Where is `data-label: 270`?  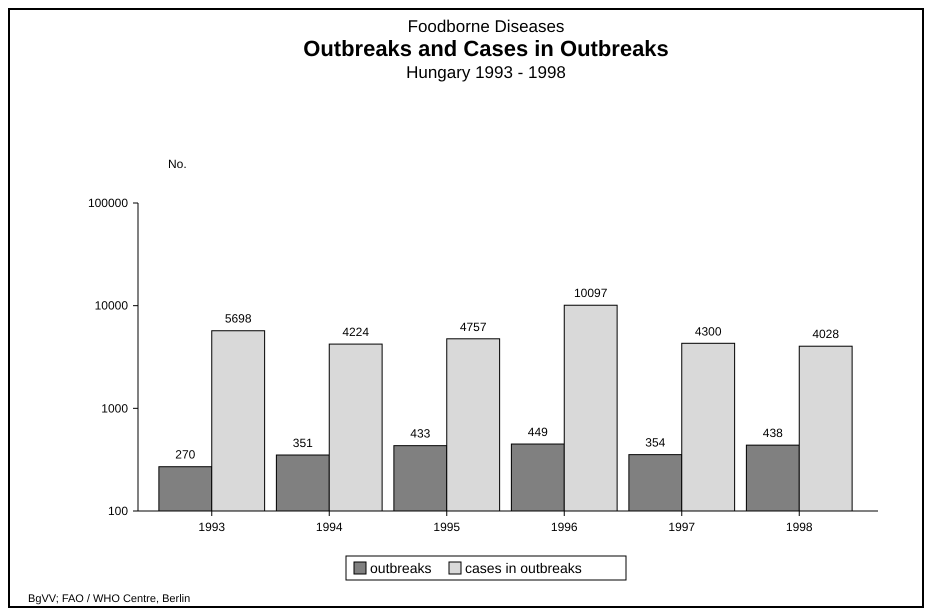 data-label: 270 is located at coordinates (185, 455).